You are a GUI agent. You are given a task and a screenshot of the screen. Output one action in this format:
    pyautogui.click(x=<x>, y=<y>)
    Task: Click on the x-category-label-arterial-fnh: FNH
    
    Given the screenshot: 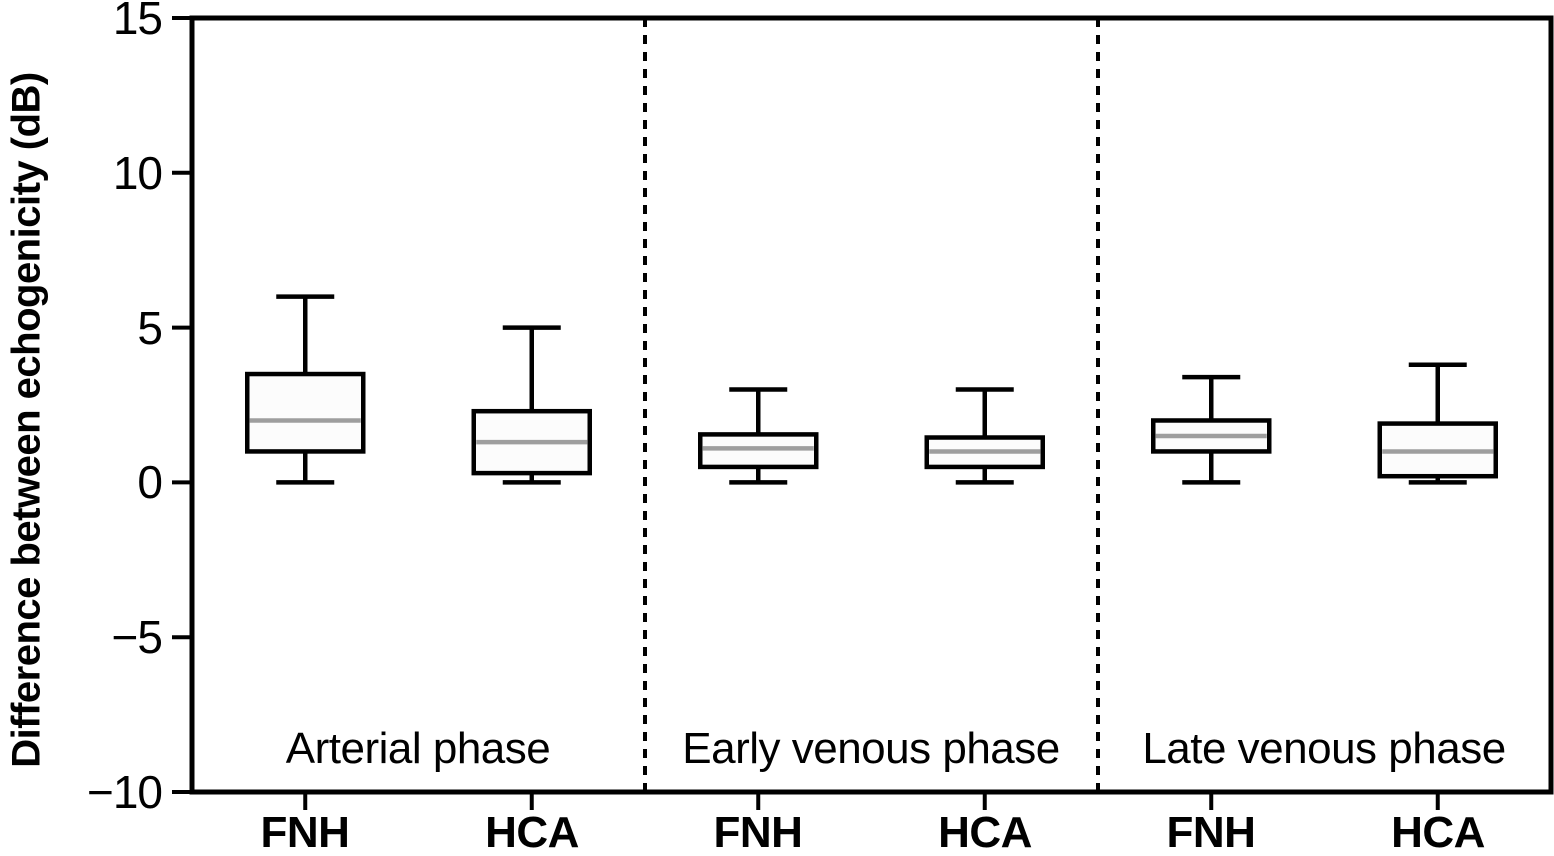 What is the action you would take?
    pyautogui.click(x=305, y=832)
    